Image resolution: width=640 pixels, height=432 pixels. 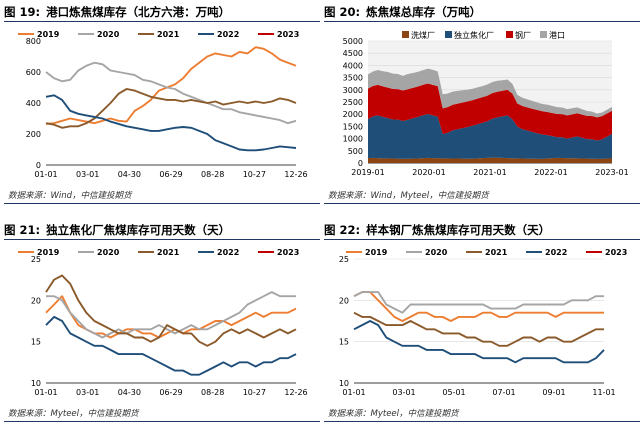 I want to click on x-tick-label: 09-01, so click(x=553, y=392).